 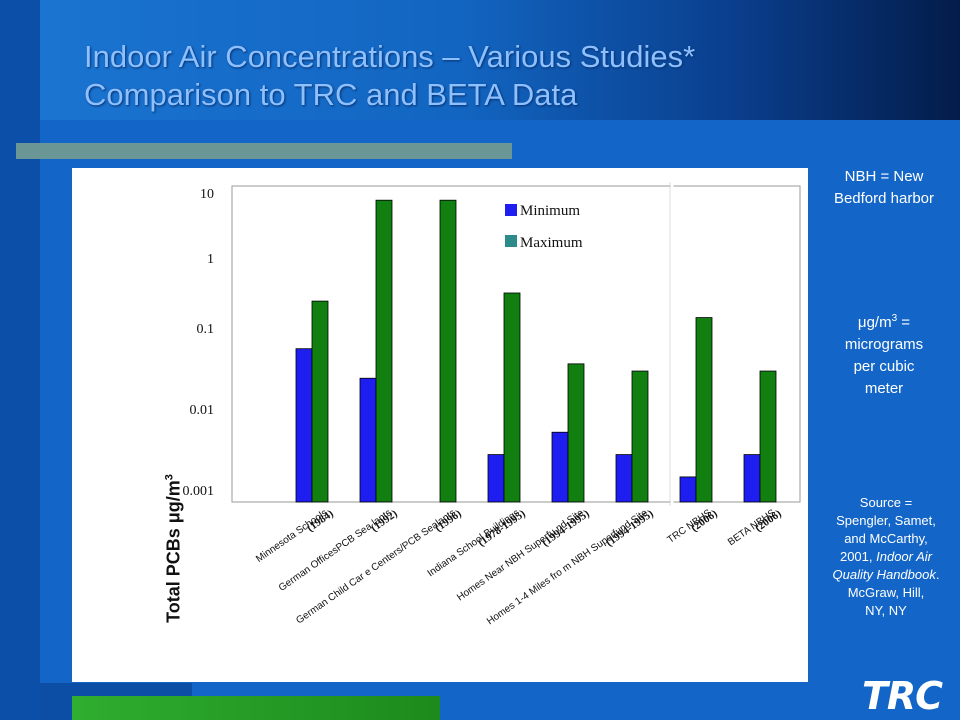 I want to click on source-line2: Spengler, Samet,, so click(x=886, y=520).